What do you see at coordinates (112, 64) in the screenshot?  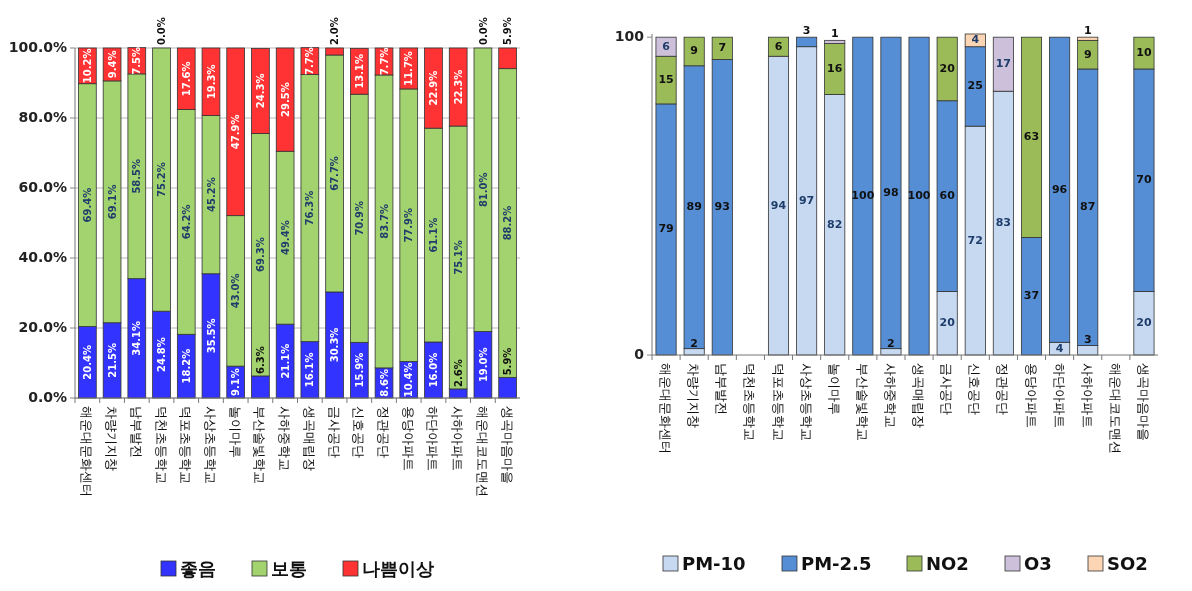 I see `data-label: 9.4%` at bounding box center [112, 64].